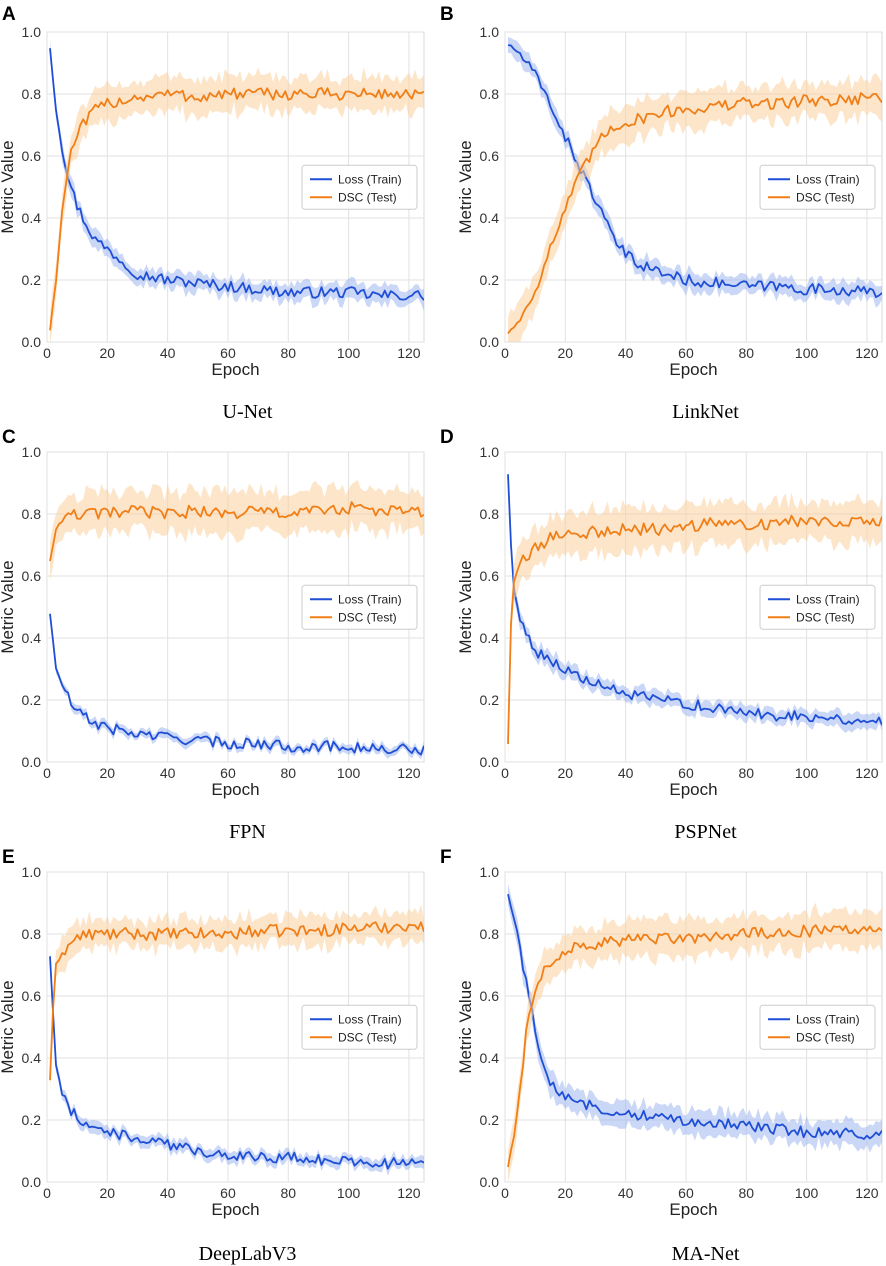 This screenshot has width=886, height=1266. Describe the element at coordinates (8, 857) in the screenshot. I see `panel-letter: E` at that location.